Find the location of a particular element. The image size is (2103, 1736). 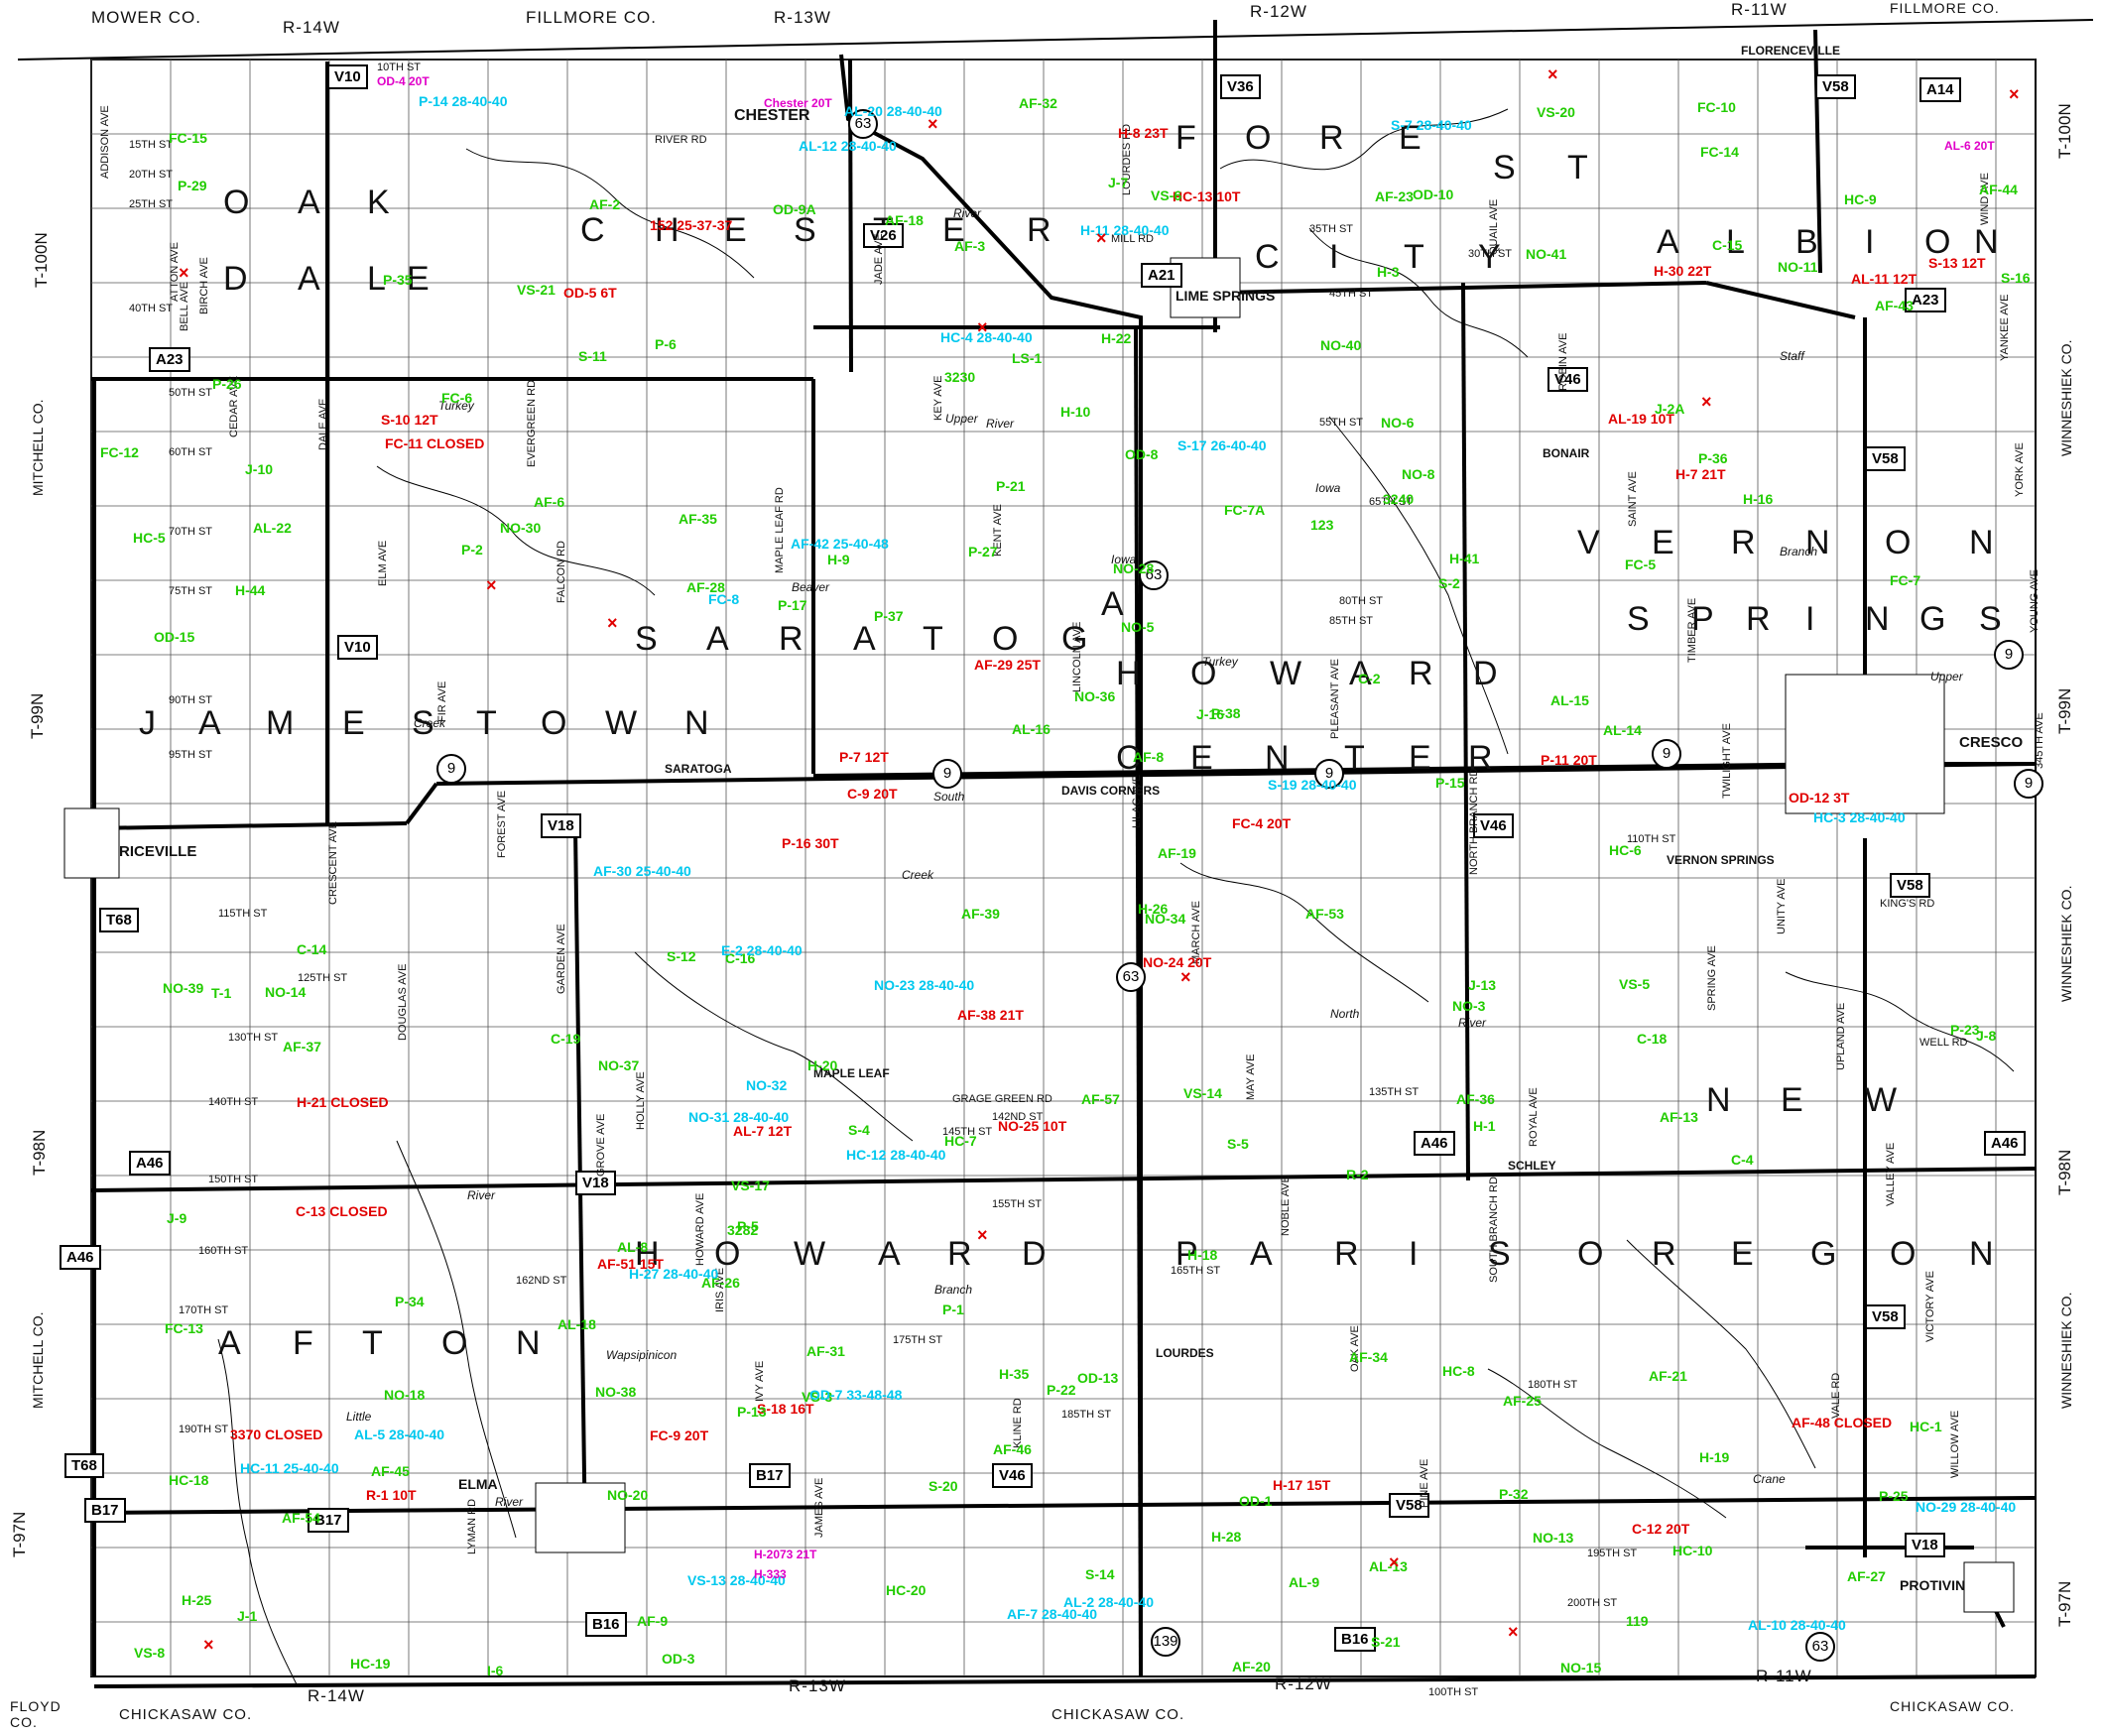

bridge-label: FC-15 is located at coordinates (188, 138).